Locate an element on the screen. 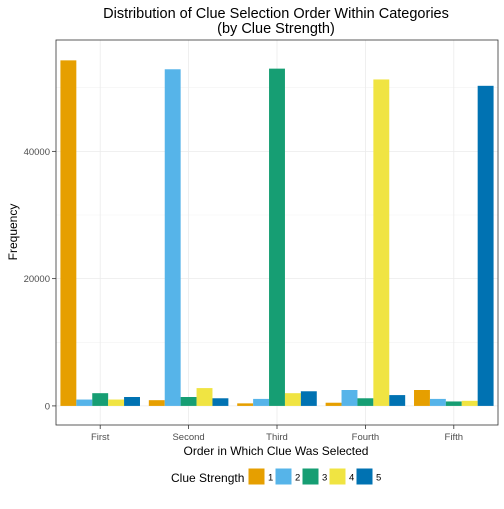 The height and width of the screenshot is (509, 504). x-tick-label: Third is located at coordinates (277, 437).